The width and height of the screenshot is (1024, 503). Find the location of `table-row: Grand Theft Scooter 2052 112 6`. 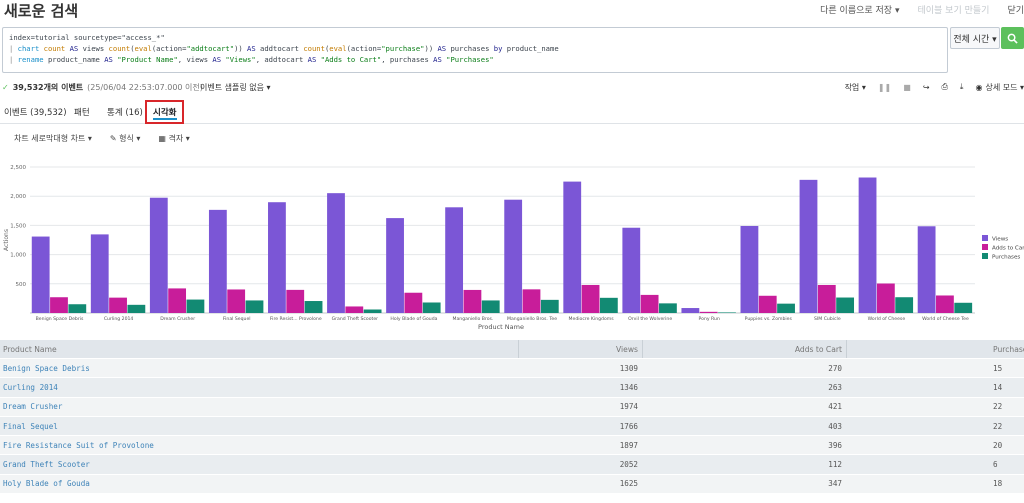

table-row: Grand Theft Scooter 2052 112 6 is located at coordinates (512, 464).